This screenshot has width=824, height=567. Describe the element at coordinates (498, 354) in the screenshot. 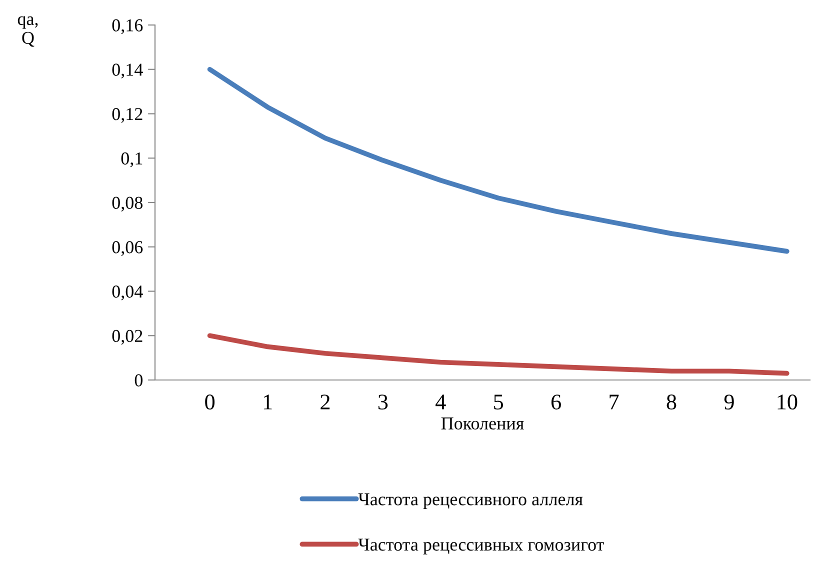

I see `line-series` at that location.